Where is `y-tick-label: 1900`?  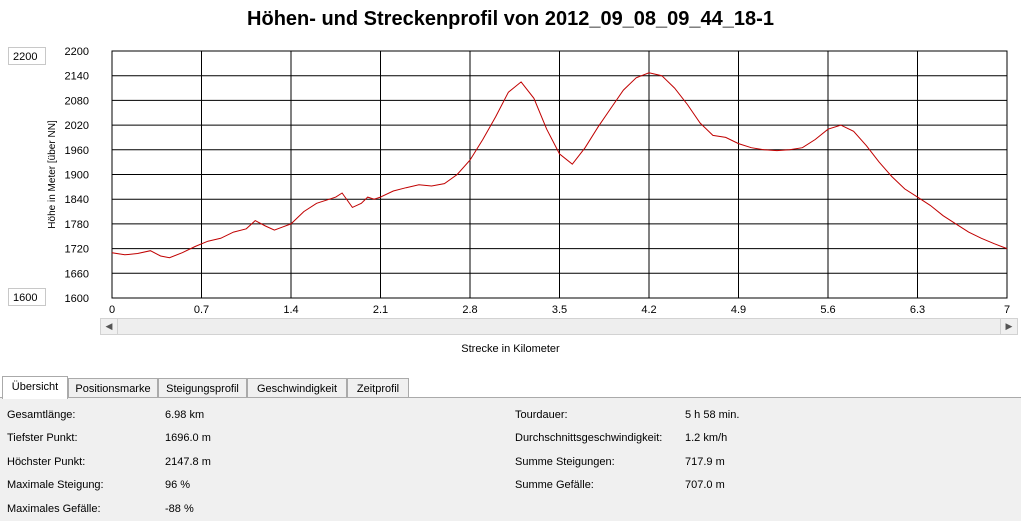 y-tick-label: 1900 is located at coordinates (77, 176).